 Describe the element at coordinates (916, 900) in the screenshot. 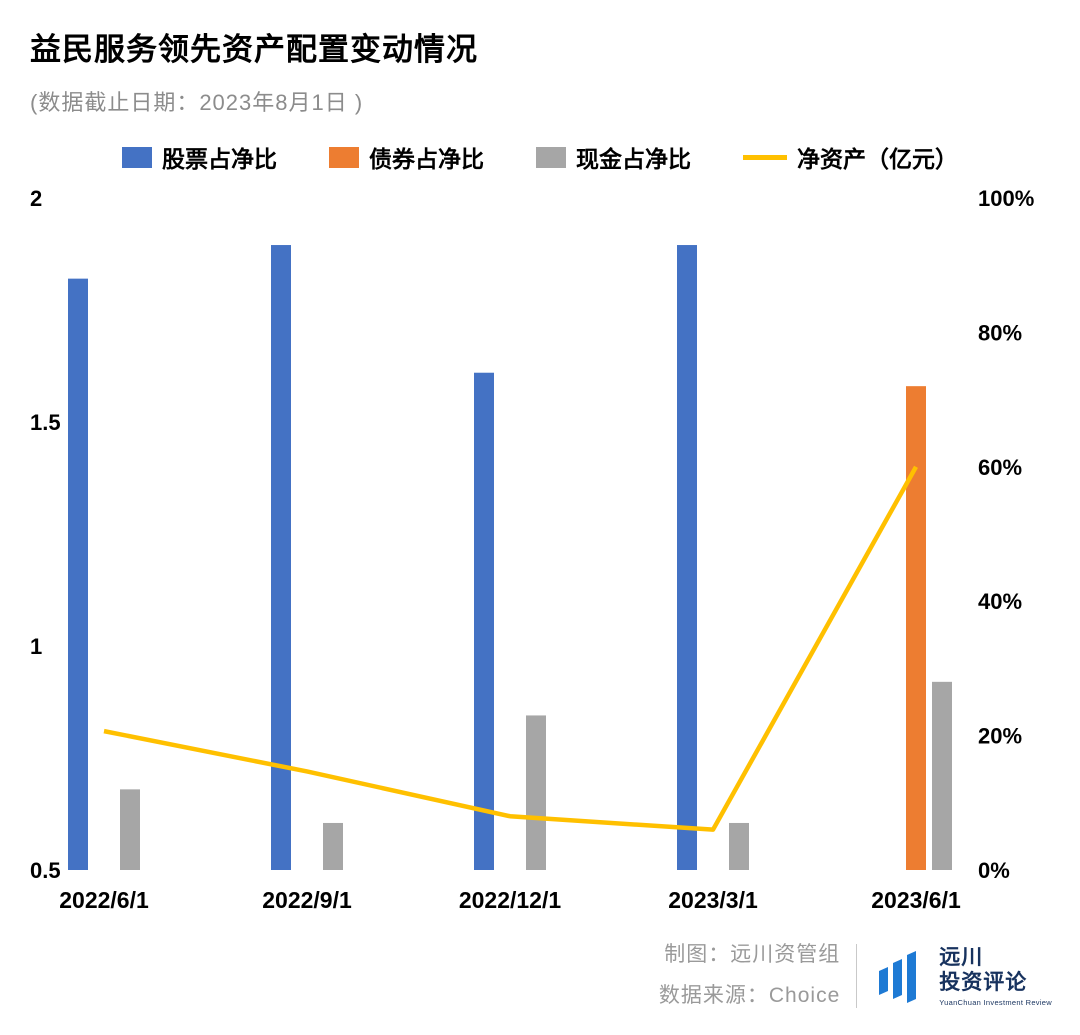

I see `x-axis-label: 2023/6/1` at that location.